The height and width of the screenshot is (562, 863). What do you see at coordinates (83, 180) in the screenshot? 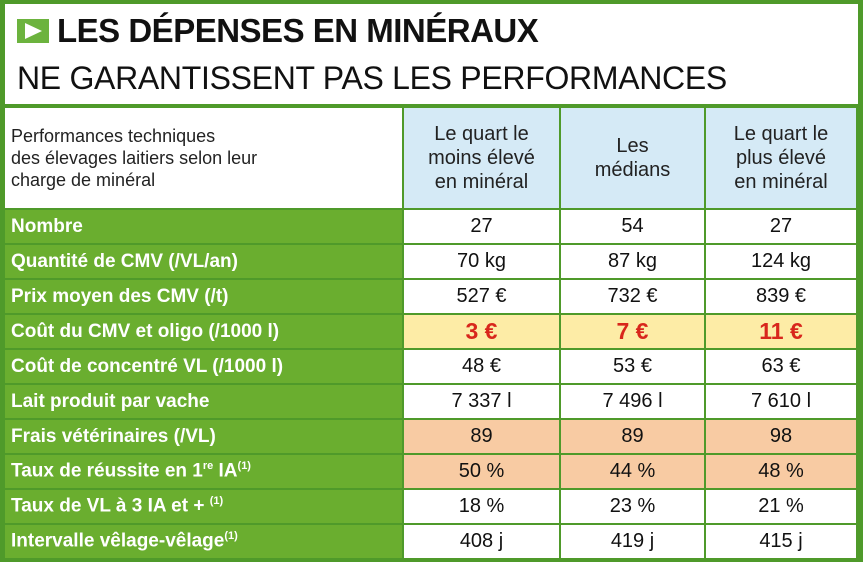
I see `corner-line: charge de minéral` at bounding box center [83, 180].